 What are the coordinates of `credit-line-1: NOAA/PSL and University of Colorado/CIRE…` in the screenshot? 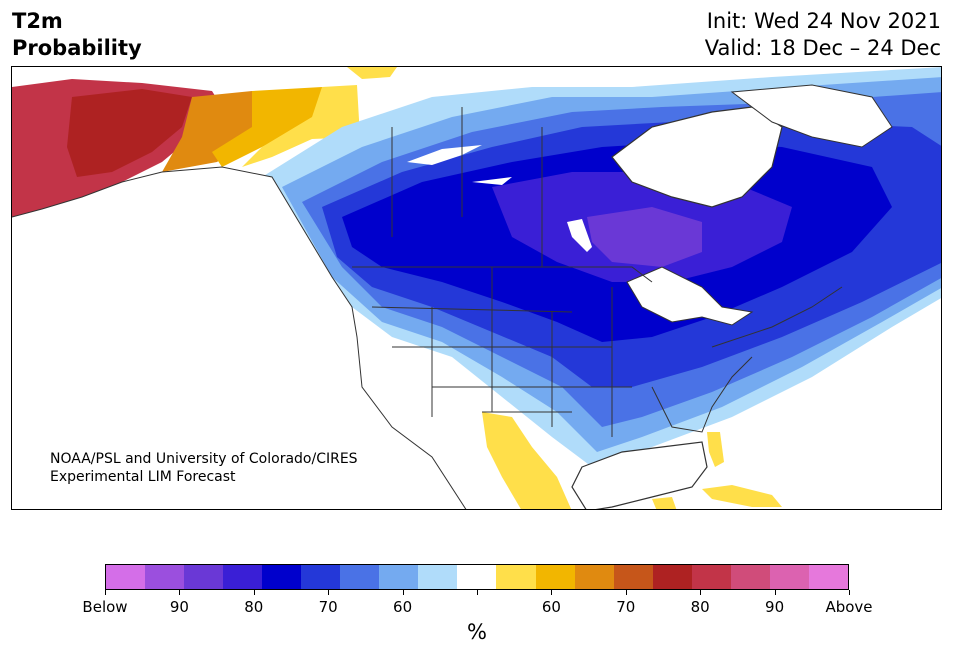 It's located at (204, 459).